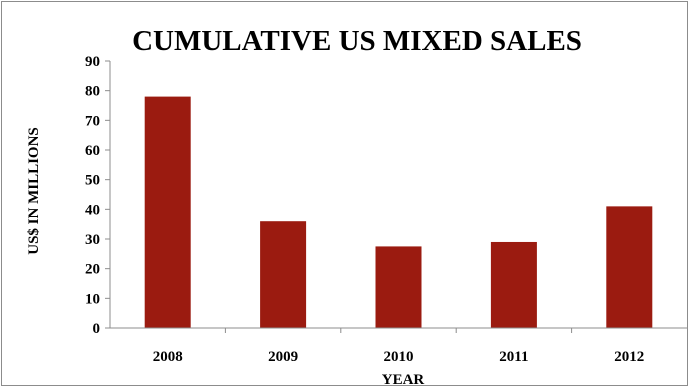 This screenshot has width=691, height=389. I want to click on y-tick-label: 90, so click(92, 62).